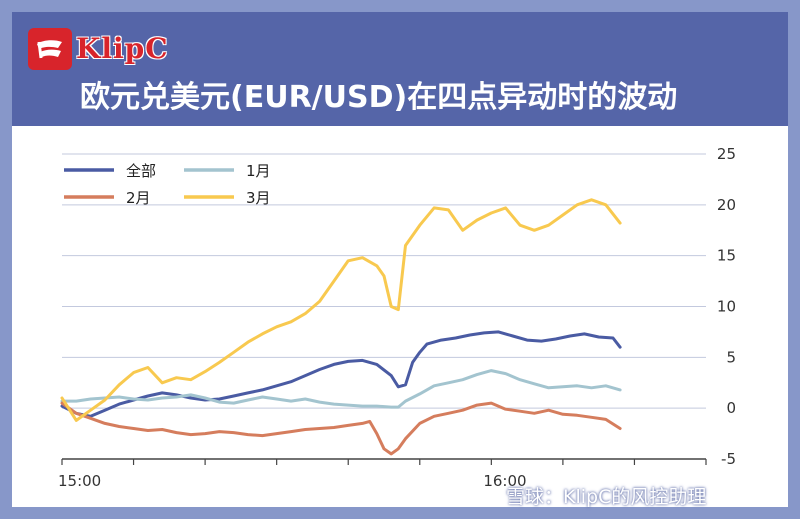  What do you see at coordinates (728, 459) in the screenshot?
I see `y-tick-label: -5` at bounding box center [728, 459].